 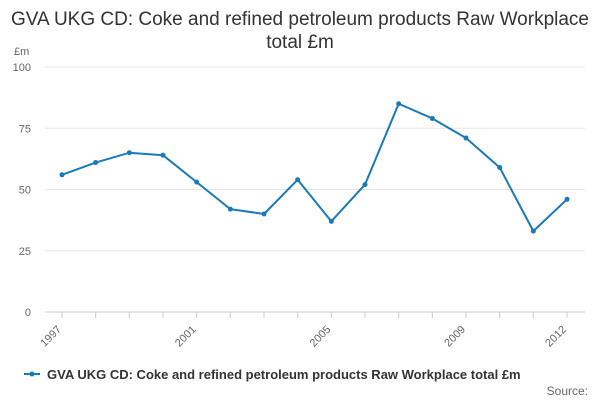 What do you see at coordinates (22, 68) in the screenshot?
I see `y-tick-label: 100` at bounding box center [22, 68].